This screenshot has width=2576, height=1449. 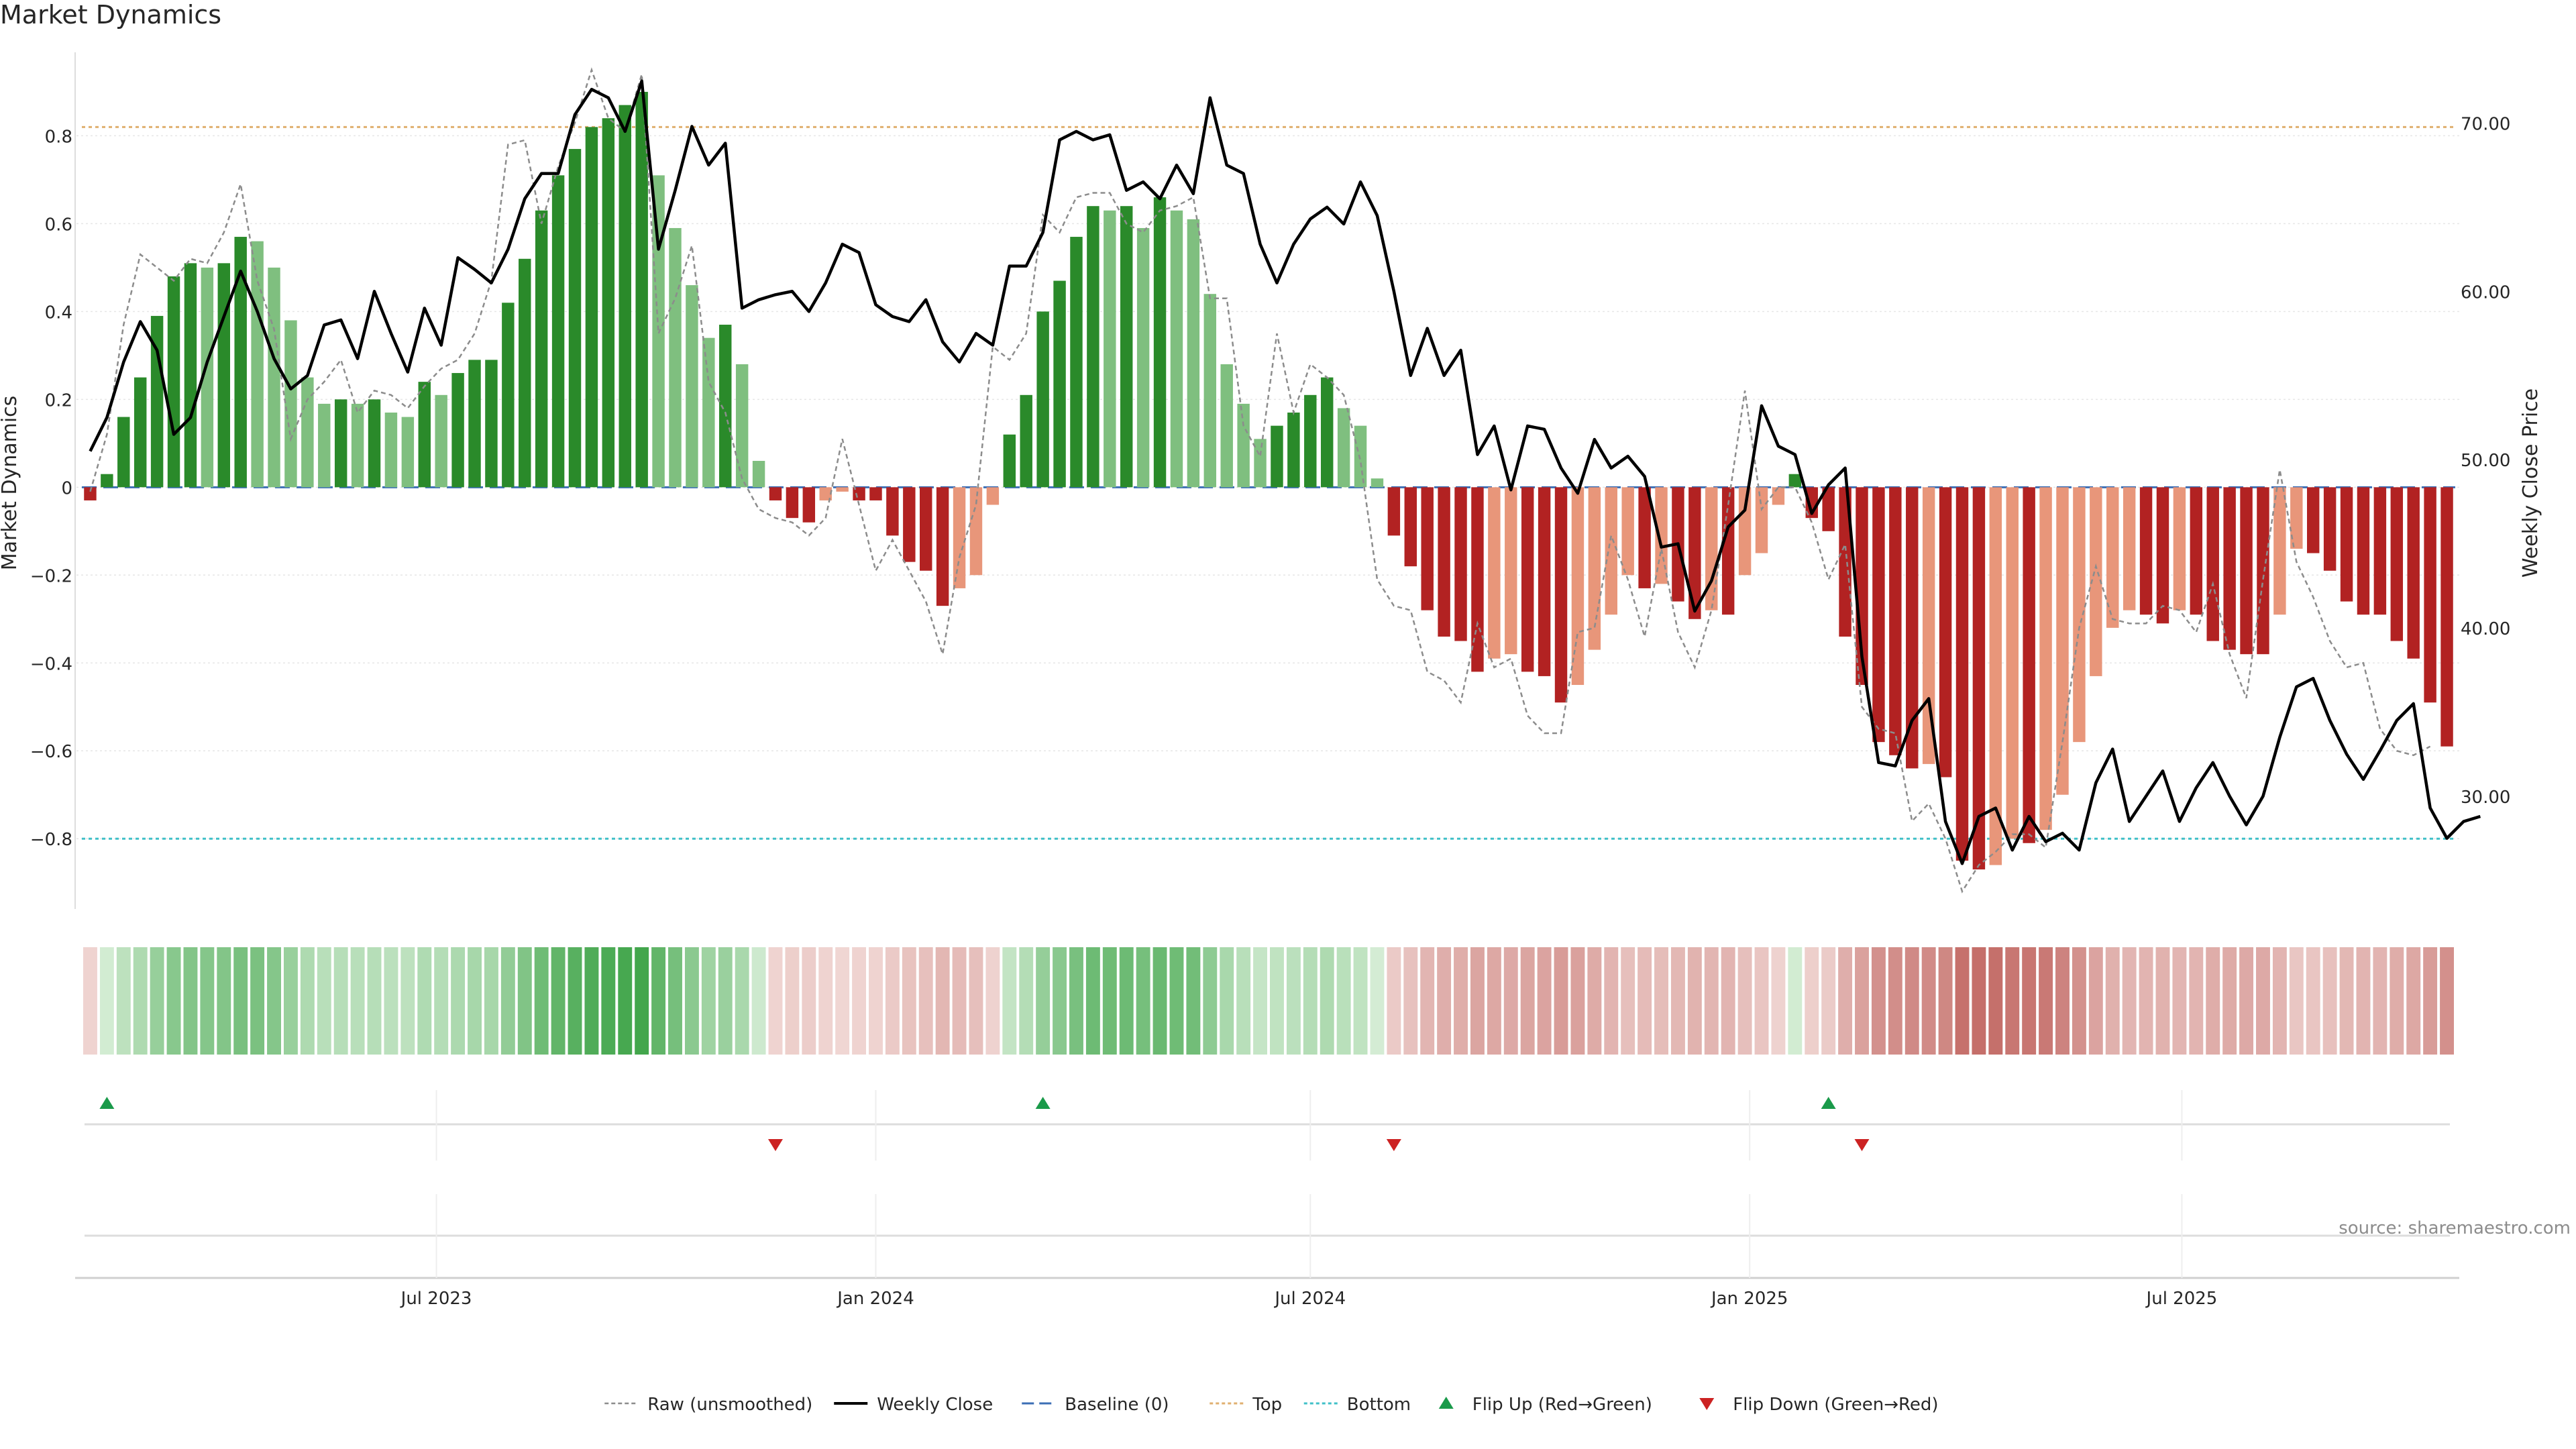 I want to click on legend-item: Weekly Close, so click(x=913, y=1405).